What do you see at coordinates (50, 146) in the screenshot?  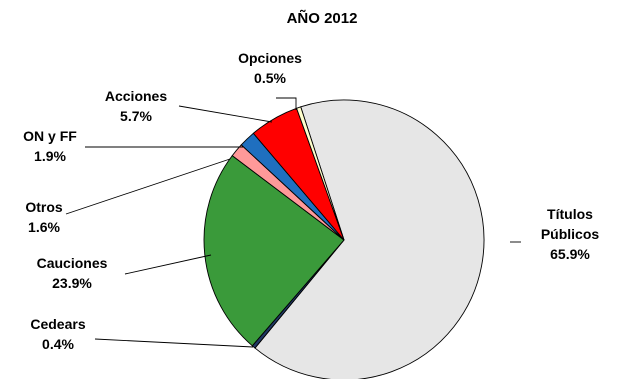 I see `slice-label-on-y-ff: ON y FF 1.9%` at bounding box center [50, 146].